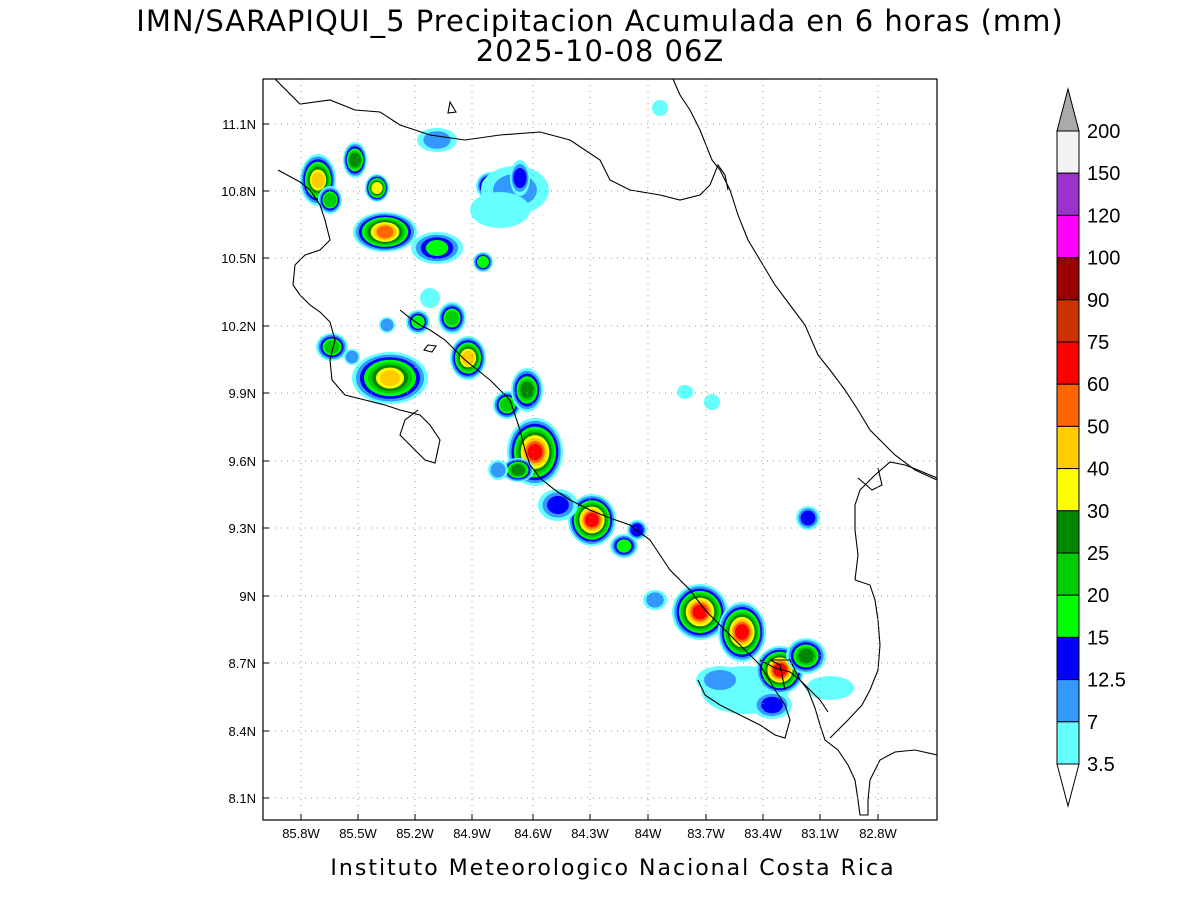  Describe the element at coordinates (1101, 765) in the screenshot. I see `colorbar-label: 3.5` at that location.